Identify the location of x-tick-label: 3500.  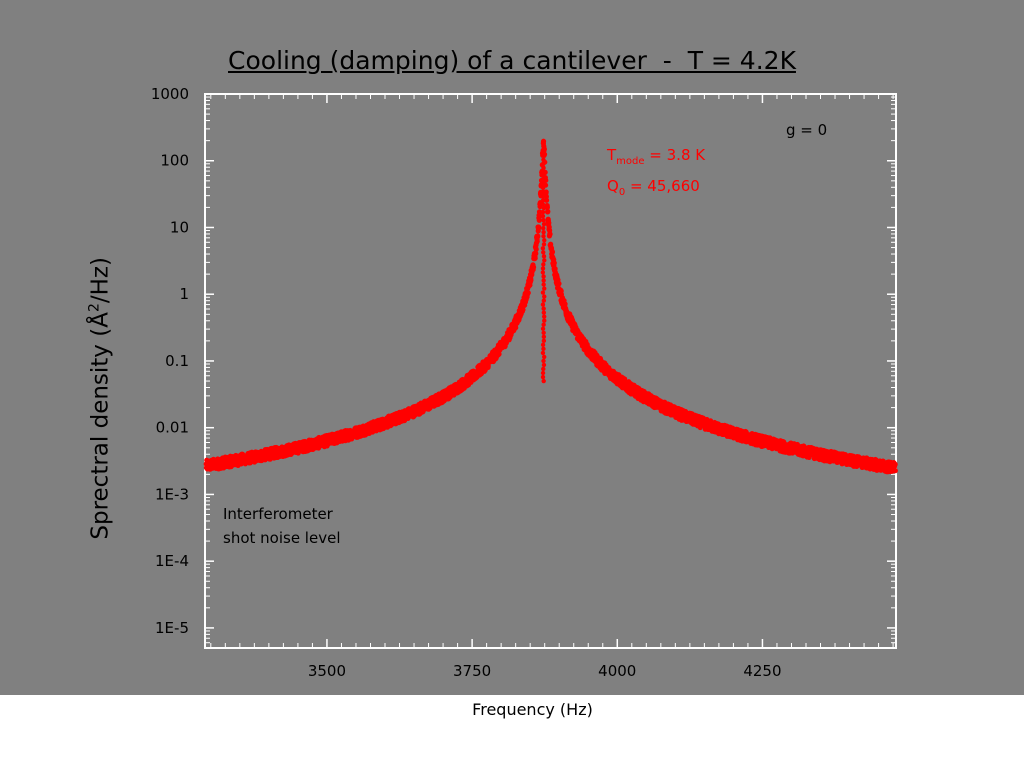
(327, 671).